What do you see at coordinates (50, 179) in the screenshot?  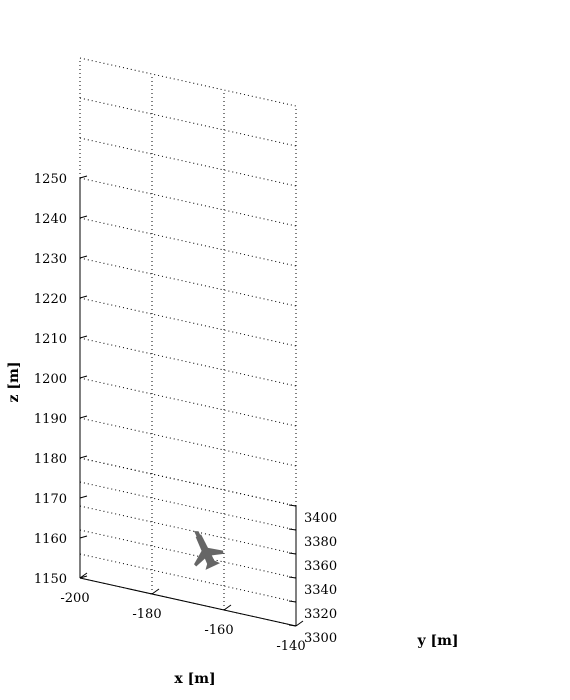 I see `z-tick-label: 1250` at bounding box center [50, 179].